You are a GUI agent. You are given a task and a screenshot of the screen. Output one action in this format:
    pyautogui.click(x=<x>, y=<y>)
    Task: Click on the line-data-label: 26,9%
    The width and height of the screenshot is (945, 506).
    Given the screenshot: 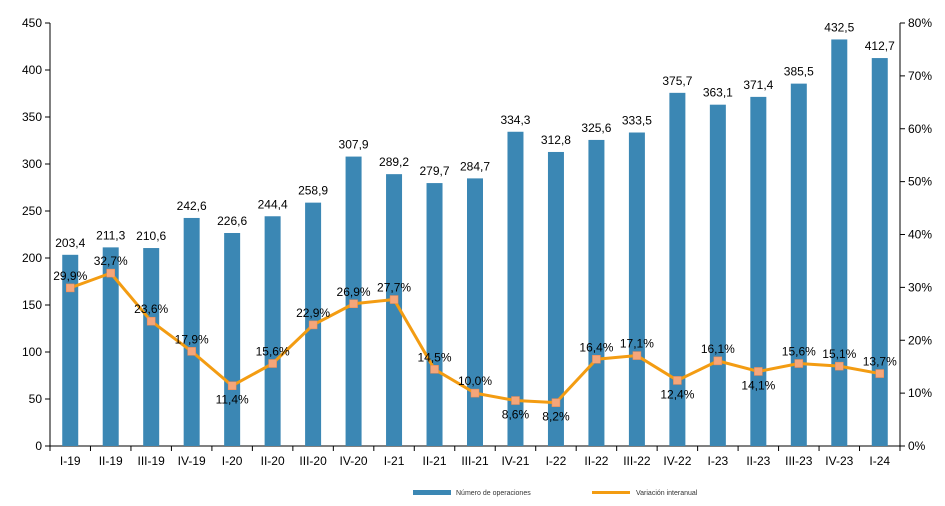 What is the action you would take?
    pyautogui.click(x=354, y=292)
    